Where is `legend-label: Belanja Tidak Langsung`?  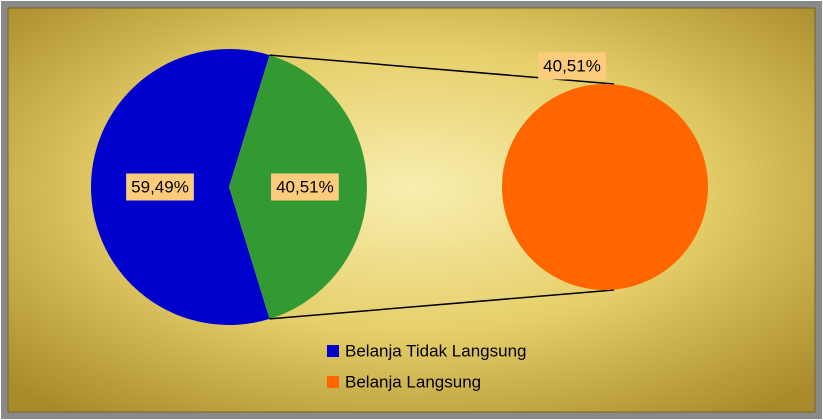
legend-label: Belanja Tidak Langsung is located at coordinates (435, 350).